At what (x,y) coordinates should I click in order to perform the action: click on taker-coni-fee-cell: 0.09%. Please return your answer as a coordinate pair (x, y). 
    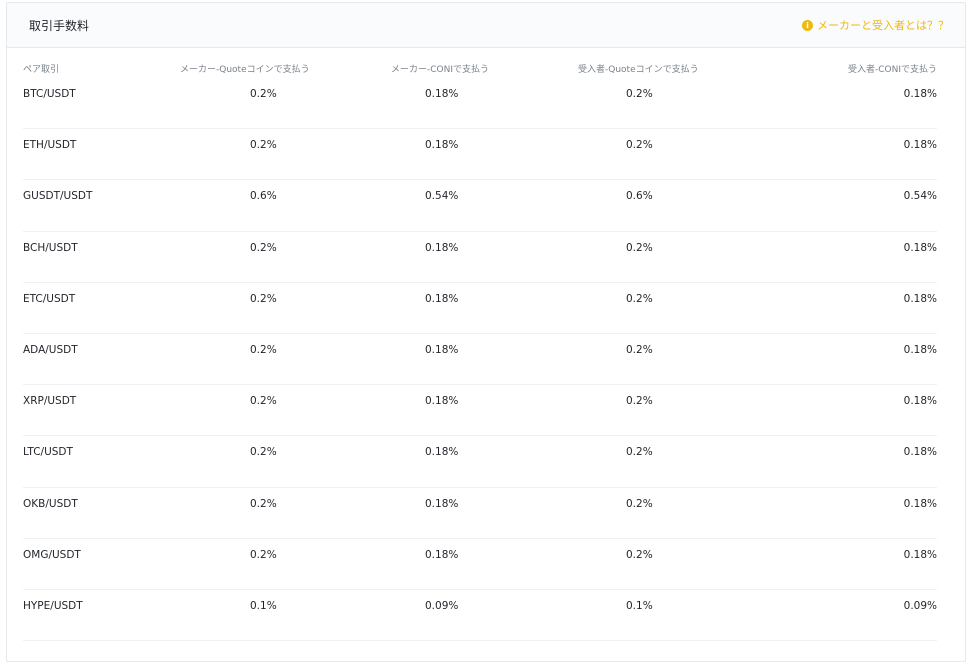
    Looking at the image, I should click on (920, 605).